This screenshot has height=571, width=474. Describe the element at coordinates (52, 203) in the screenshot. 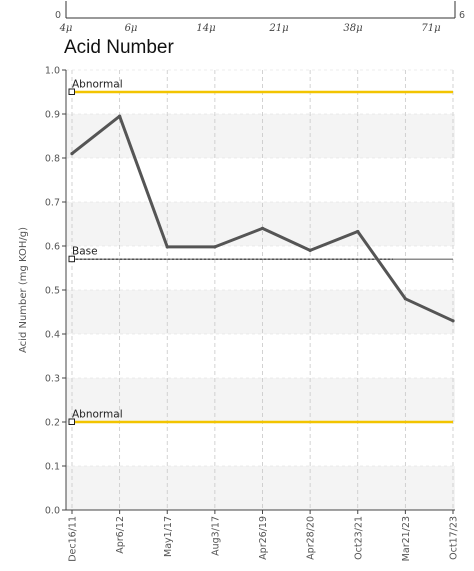

I see `y-tick-label: 0.7` at that location.